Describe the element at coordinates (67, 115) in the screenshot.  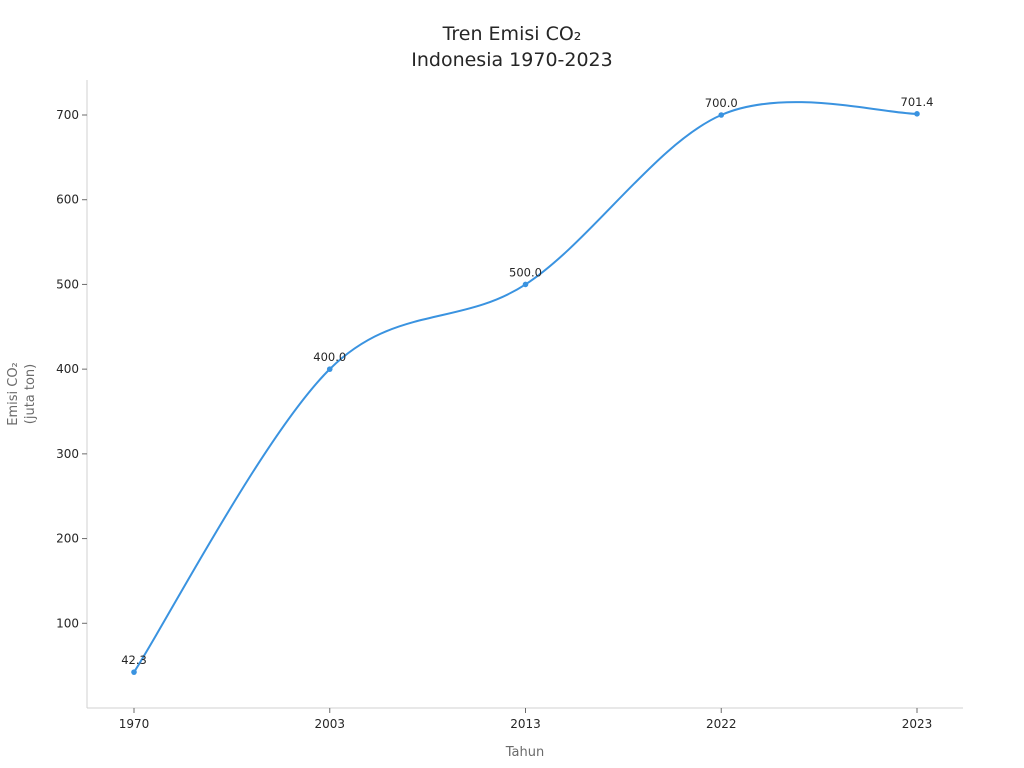
I see `y-tick-label: 700` at that location.